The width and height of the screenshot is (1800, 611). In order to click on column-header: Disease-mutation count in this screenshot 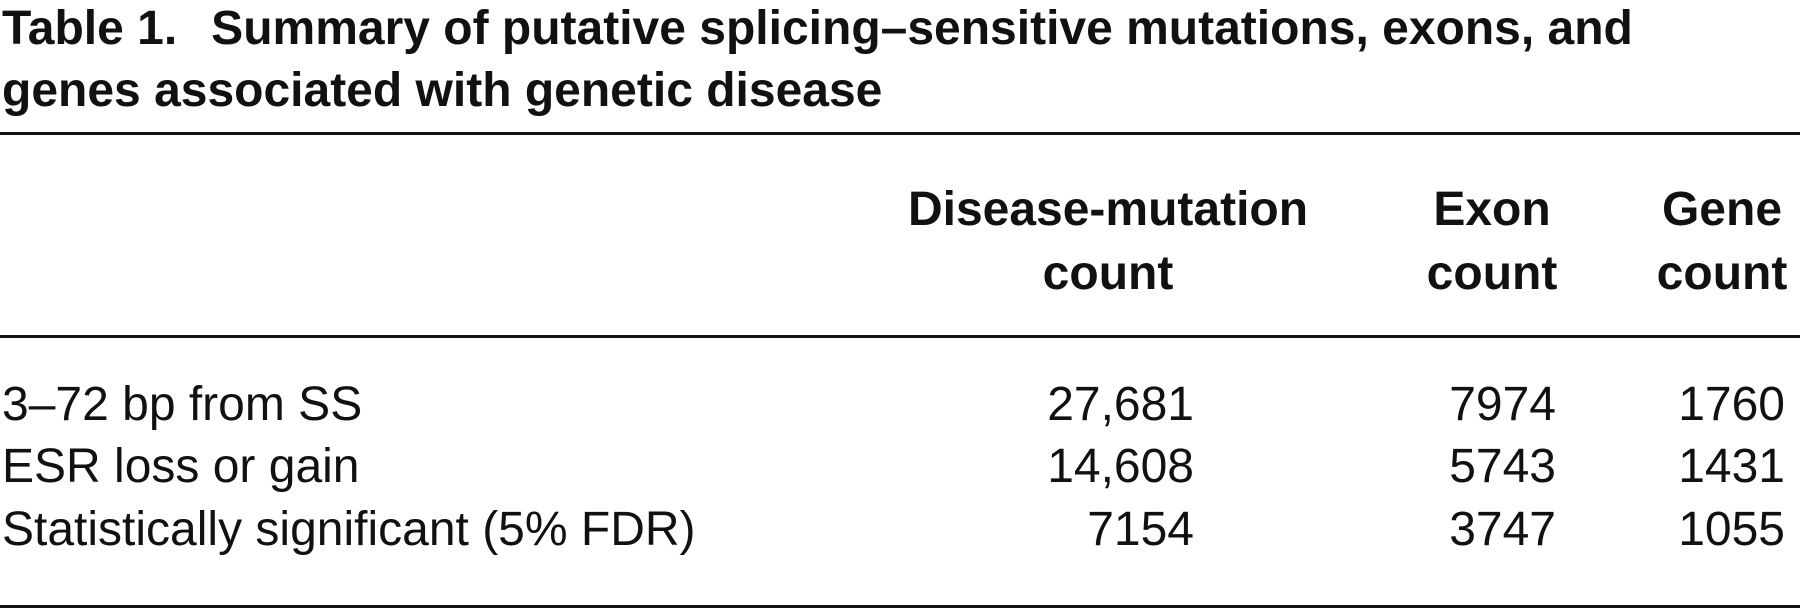, I will do `click(1108, 241)`.